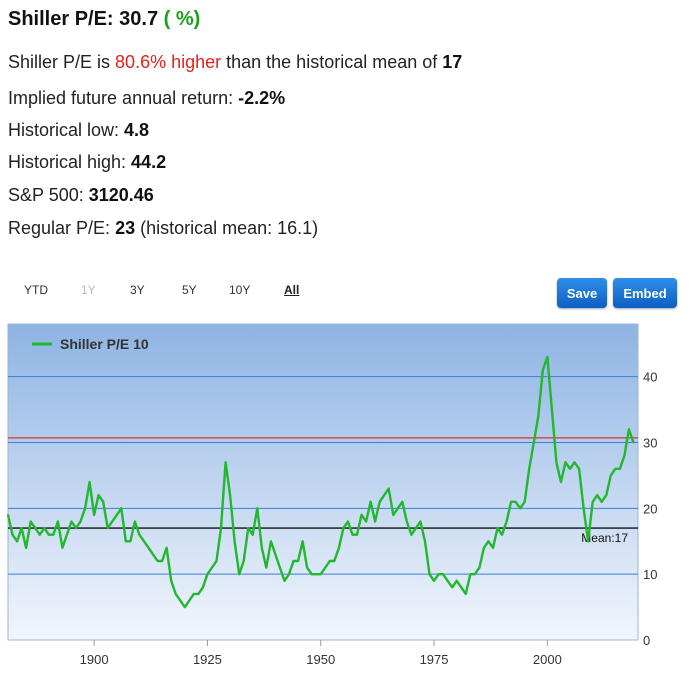 The image size is (693, 679). What do you see at coordinates (650, 443) in the screenshot?
I see `y-tick-label: 30` at bounding box center [650, 443].